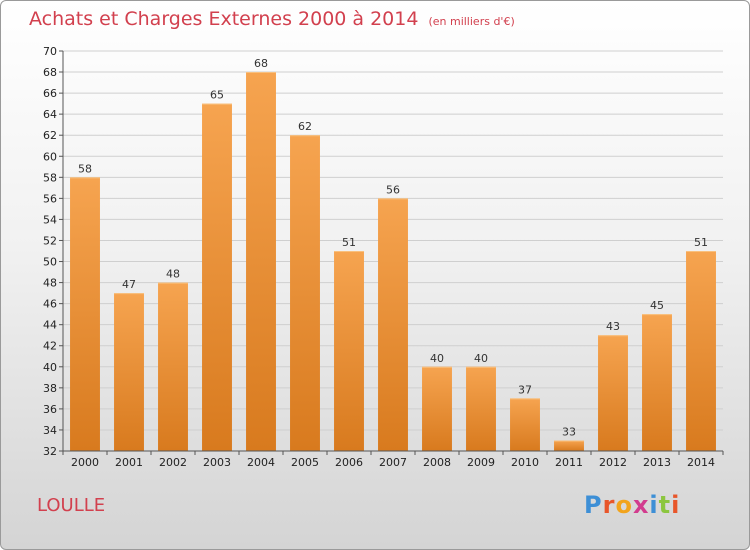 The width and height of the screenshot is (750, 550). What do you see at coordinates (173, 462) in the screenshot?
I see `x-tick-label-2002: 2002` at bounding box center [173, 462].